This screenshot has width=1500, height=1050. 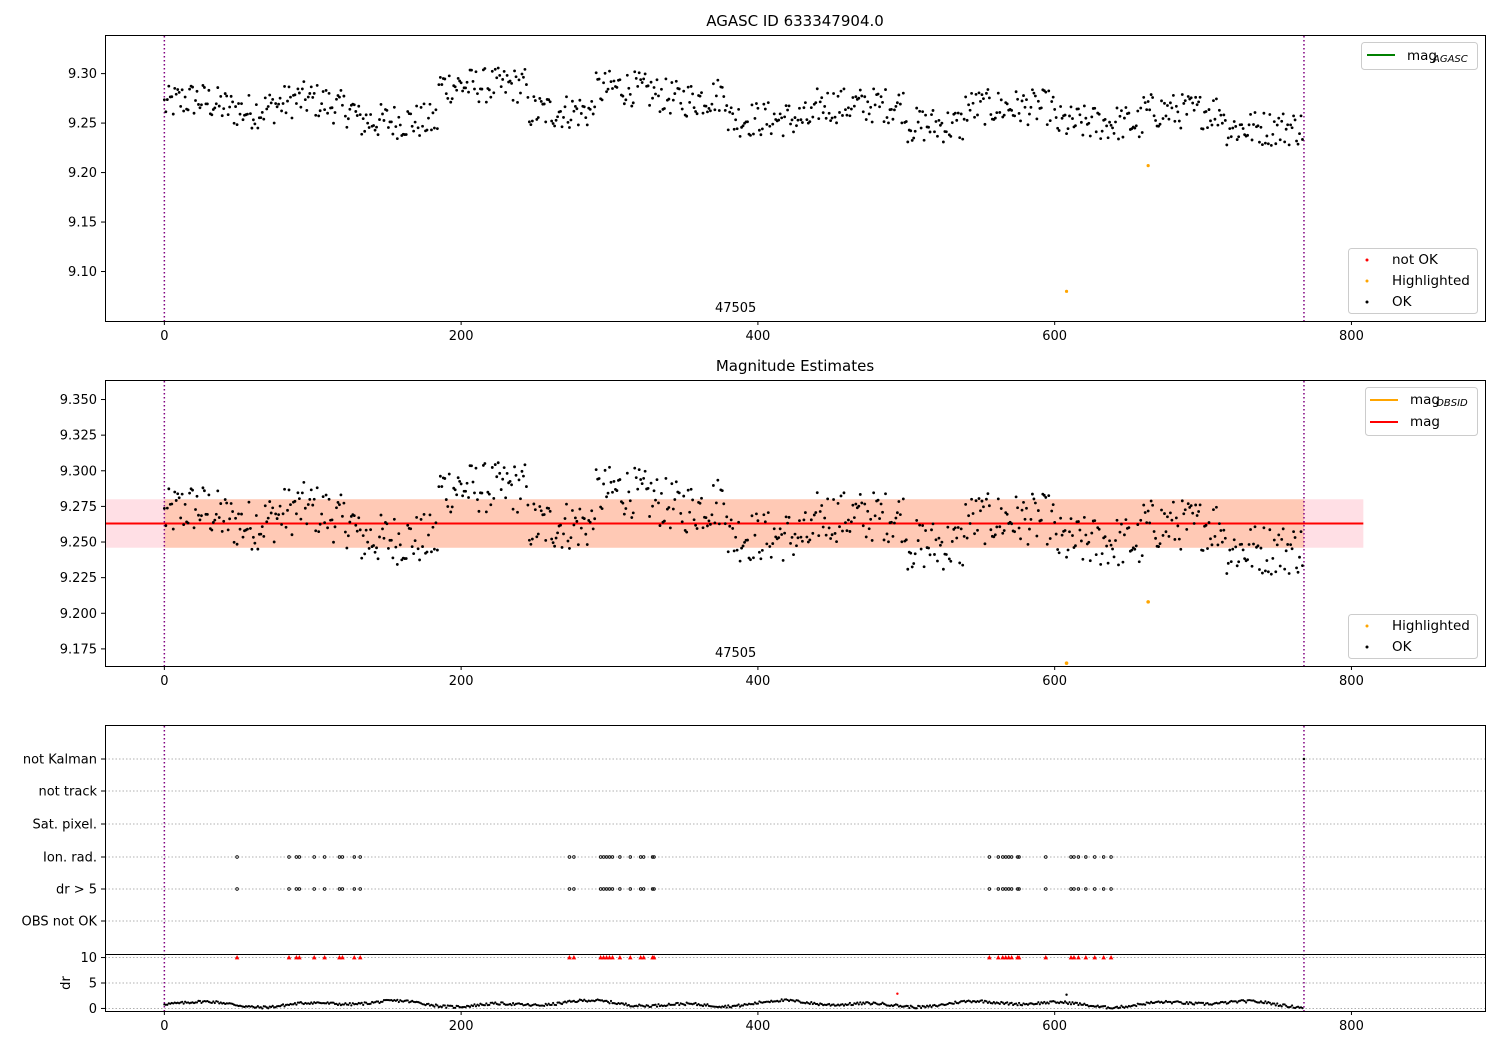 What do you see at coordinates (1054, 336) in the screenshot?
I see `x-tick-label: 600` at bounding box center [1054, 336].